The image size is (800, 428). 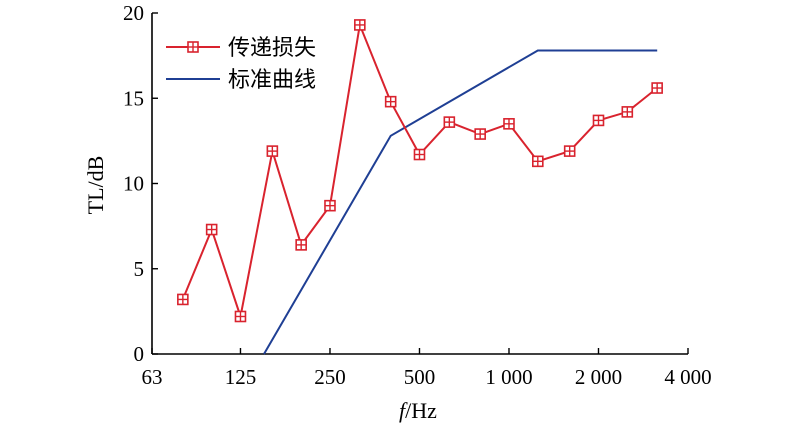 I want to click on x-tick-label: 1 000, so click(x=508, y=377).